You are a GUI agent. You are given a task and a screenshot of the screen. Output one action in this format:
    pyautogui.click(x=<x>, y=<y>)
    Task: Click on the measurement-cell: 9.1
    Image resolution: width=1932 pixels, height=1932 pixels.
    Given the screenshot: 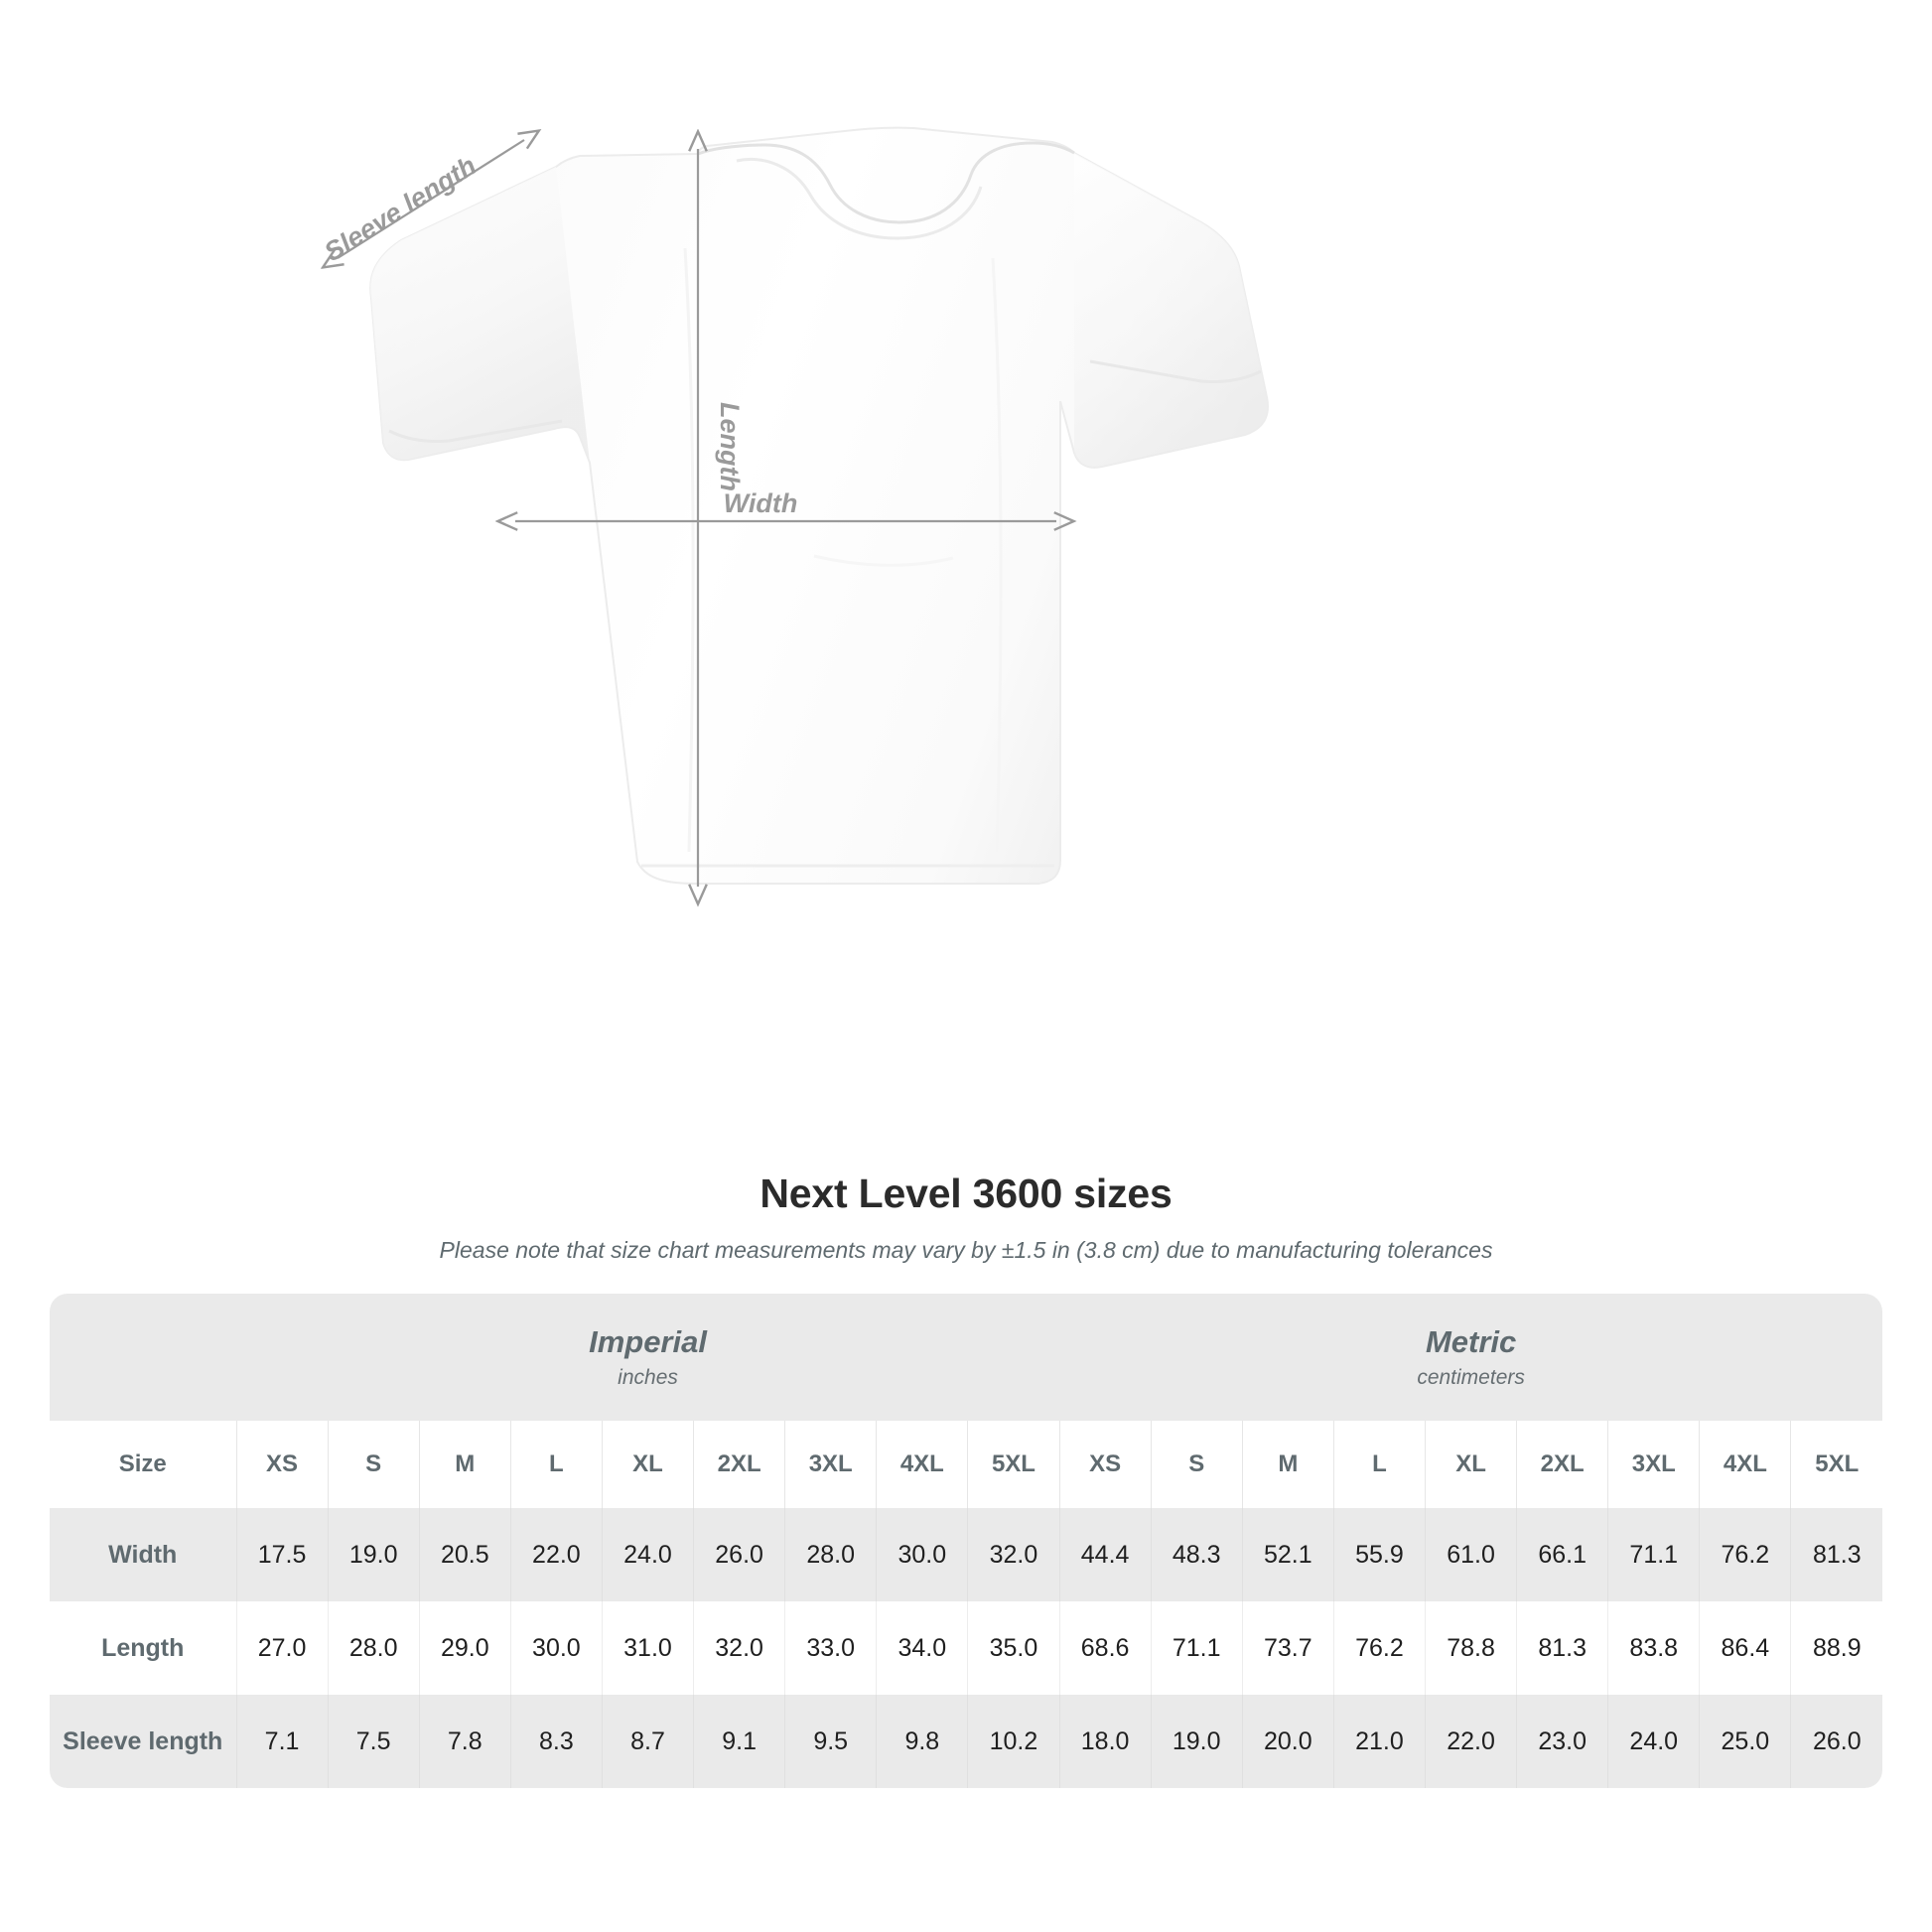 What is the action you would take?
    pyautogui.click(x=739, y=1741)
    